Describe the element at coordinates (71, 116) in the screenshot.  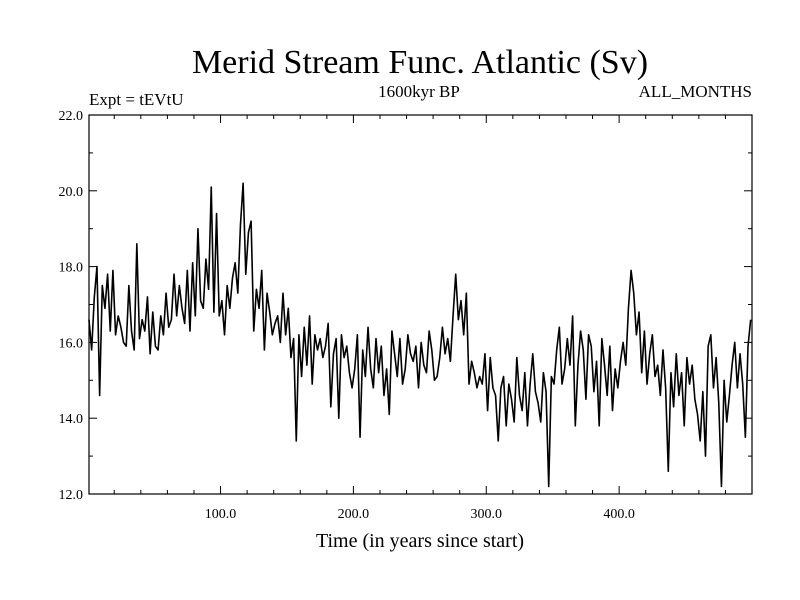
I see `y-tick-label: 22.0` at that location.